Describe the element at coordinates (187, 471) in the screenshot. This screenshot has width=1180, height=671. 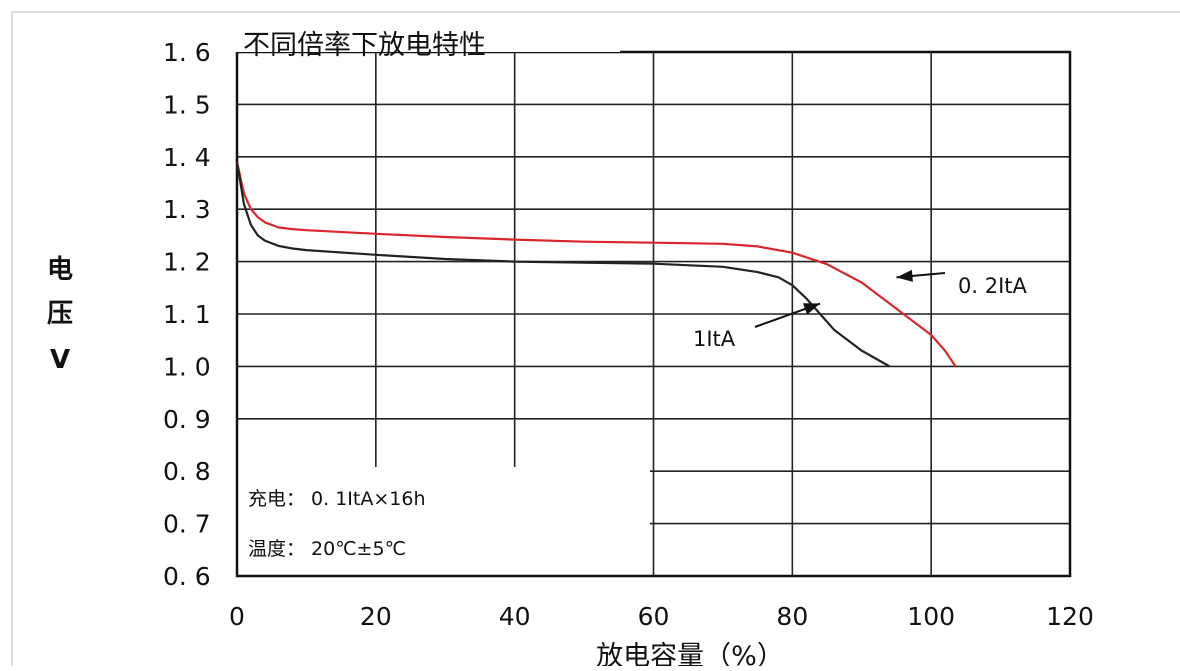
I see `y-tick-label: 0. 8` at that location.